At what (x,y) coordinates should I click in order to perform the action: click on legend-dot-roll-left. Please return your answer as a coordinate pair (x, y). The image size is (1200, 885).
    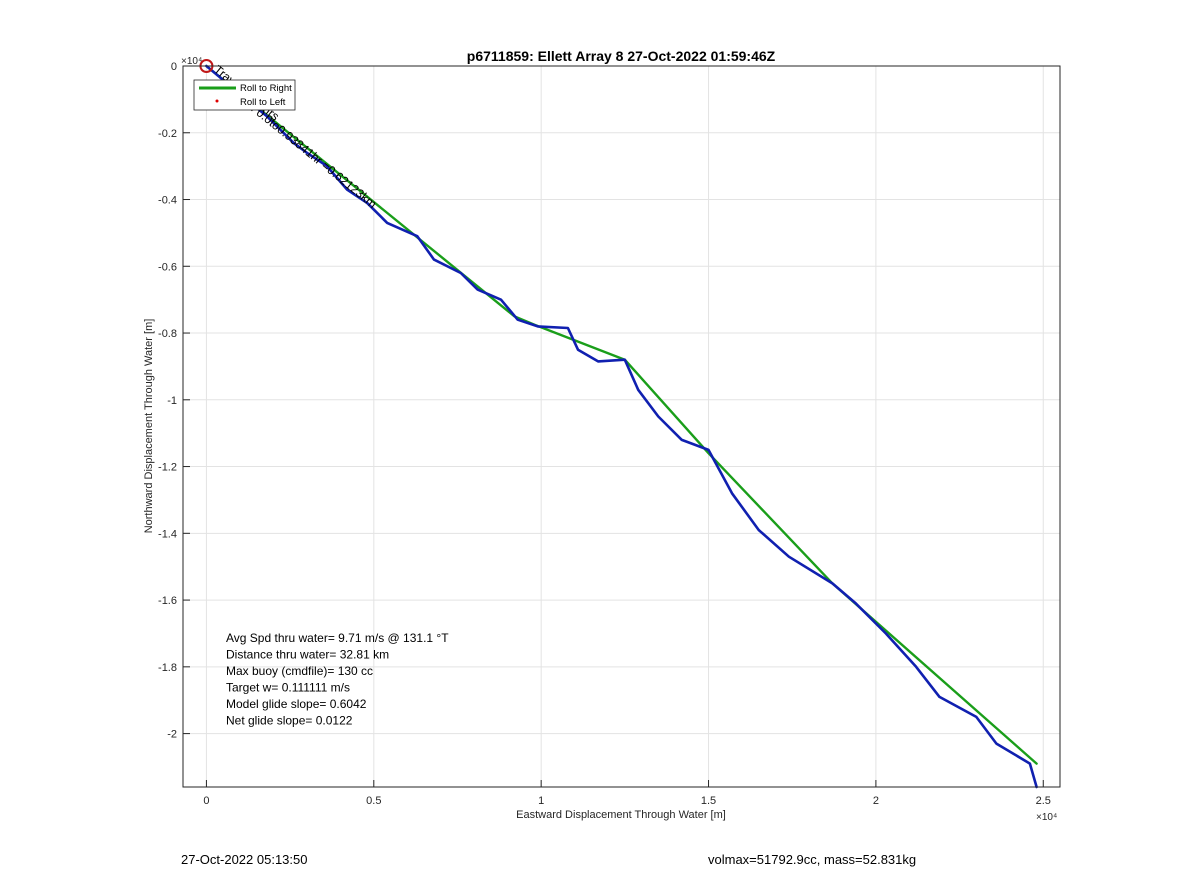
    Looking at the image, I should click on (217, 101).